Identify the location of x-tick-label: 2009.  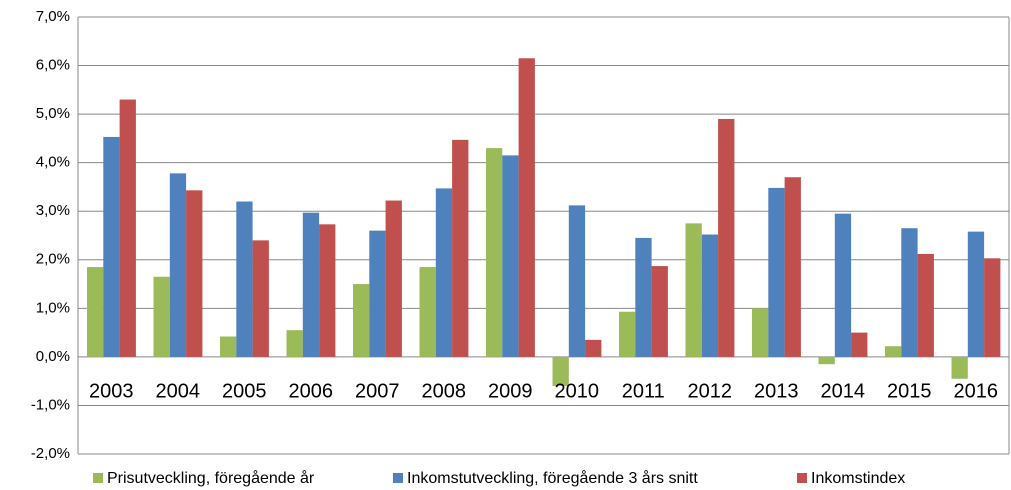
(510, 391).